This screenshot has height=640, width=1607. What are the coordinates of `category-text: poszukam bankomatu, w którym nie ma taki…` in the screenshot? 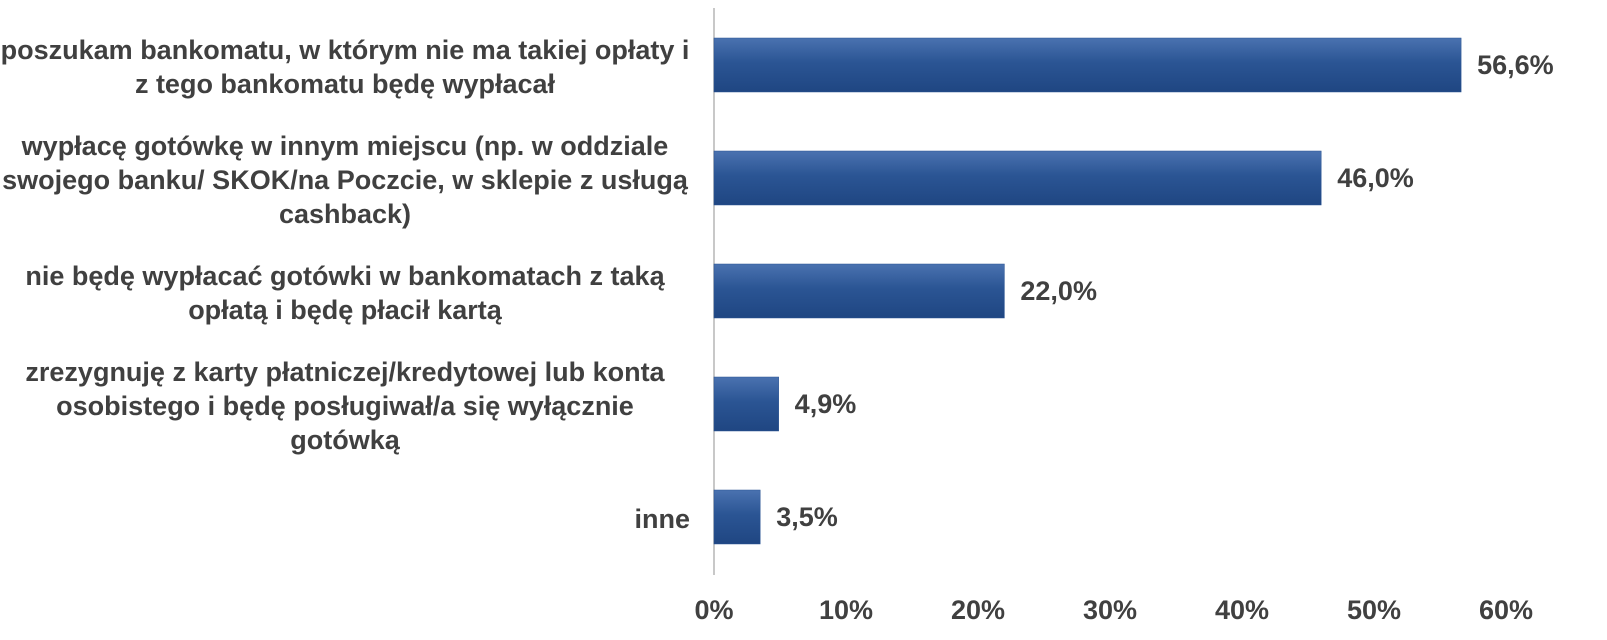 It's located at (345, 67).